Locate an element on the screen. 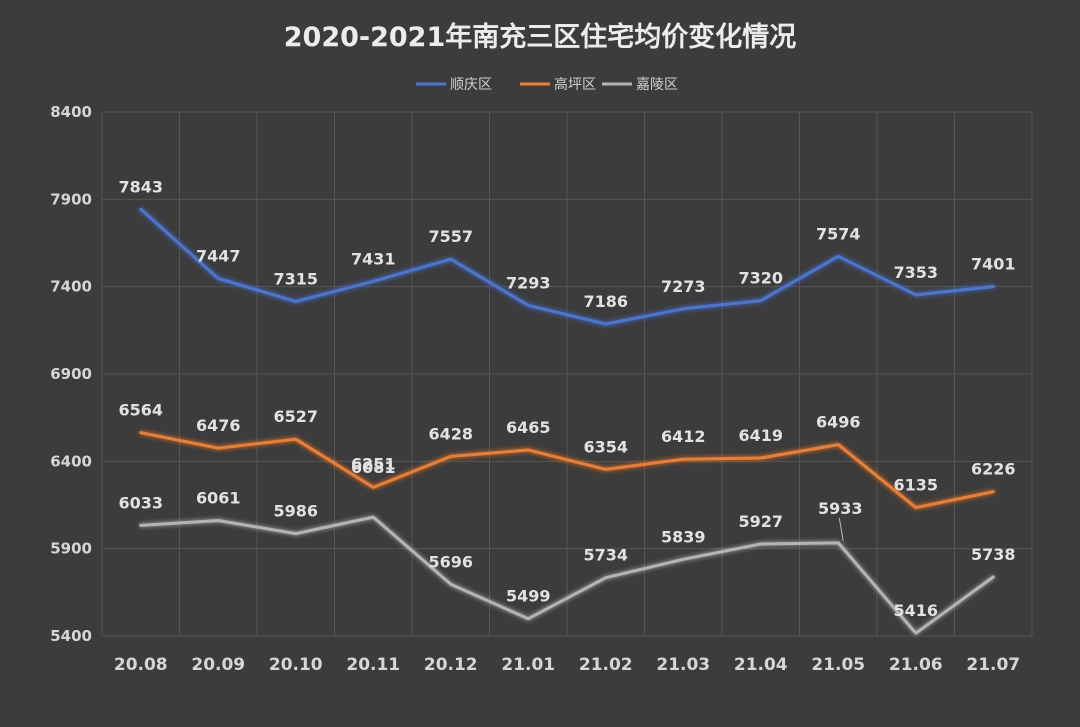 This screenshot has width=1080, height=727. data-label-gaoping: 6476 is located at coordinates (218, 425).